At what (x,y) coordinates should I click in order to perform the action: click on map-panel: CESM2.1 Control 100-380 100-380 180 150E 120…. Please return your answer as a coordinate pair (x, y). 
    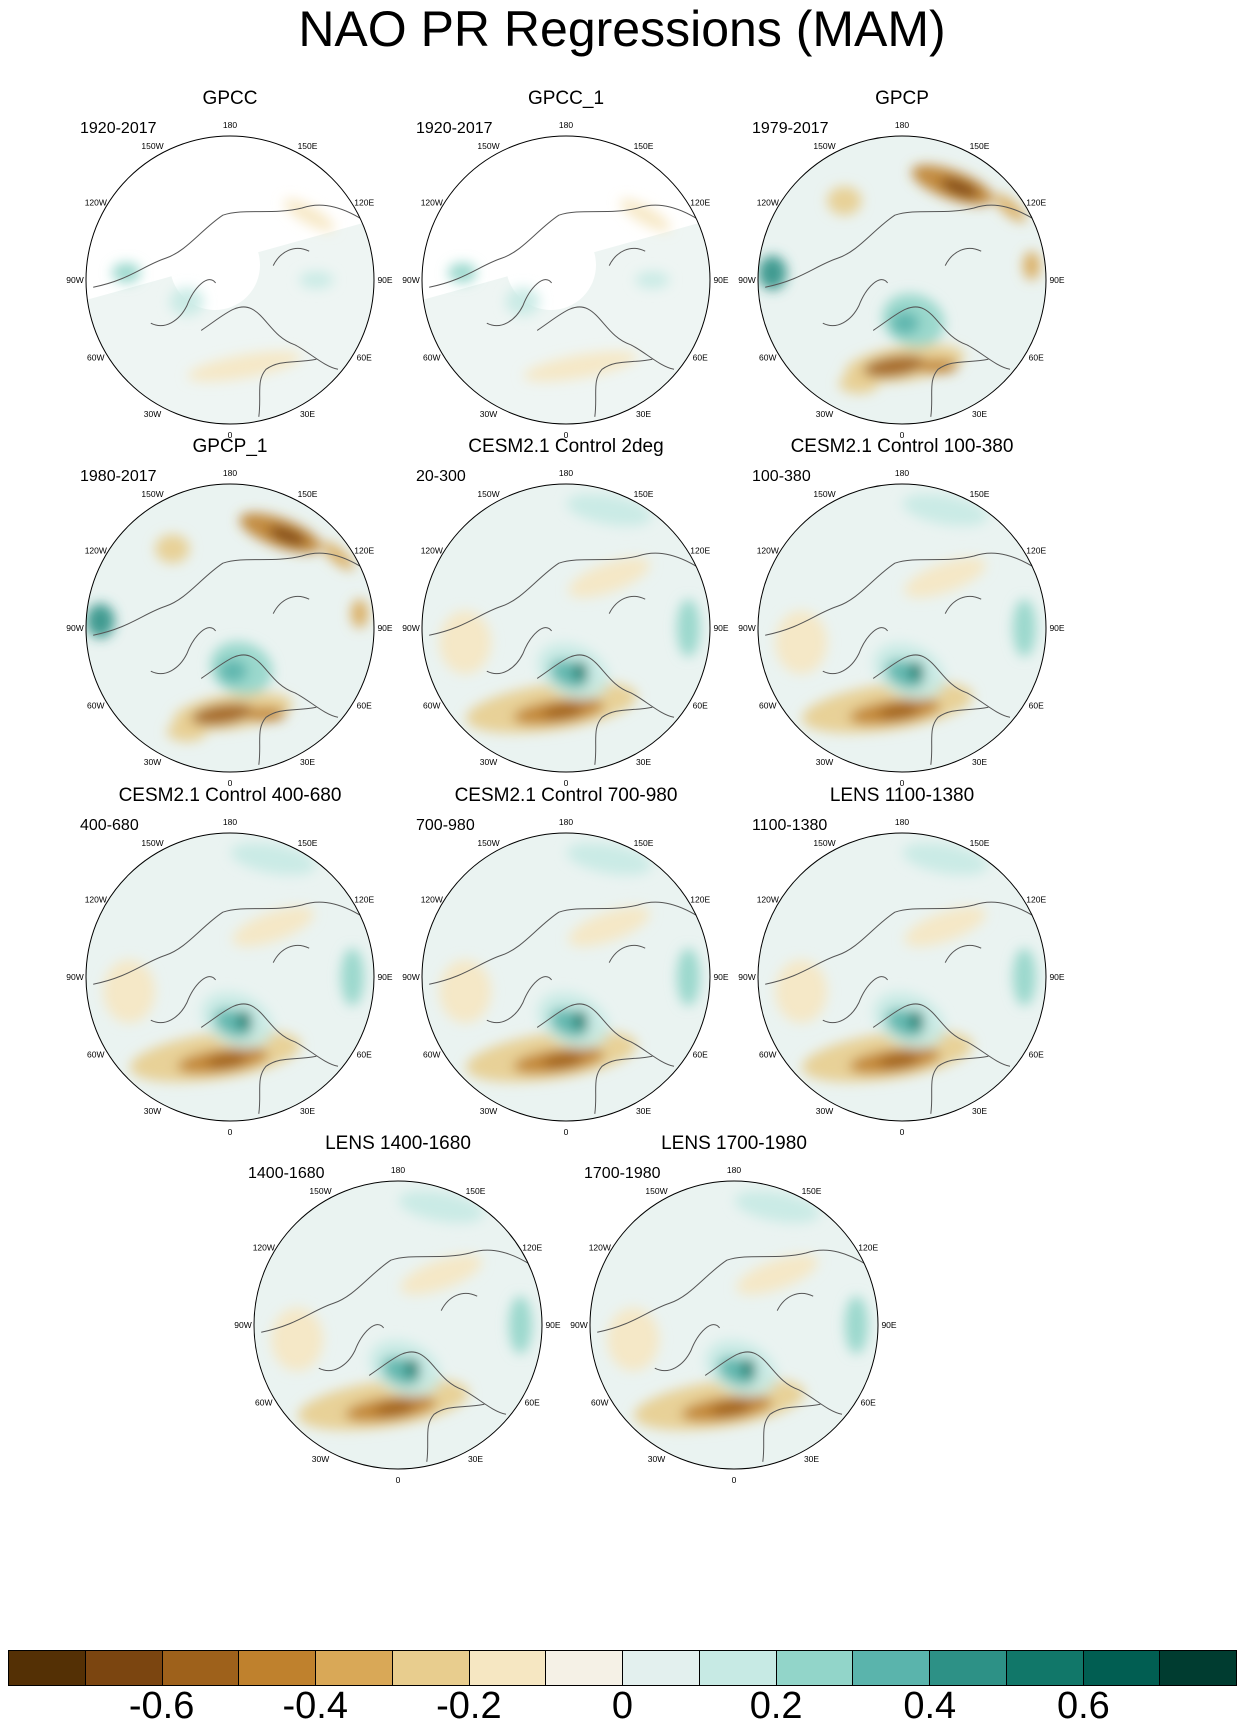
    Looking at the image, I should click on (922, 612).